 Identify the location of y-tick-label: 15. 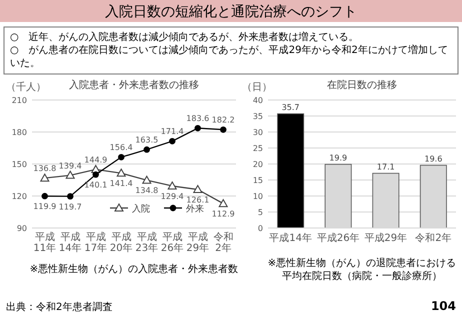
(257, 180).